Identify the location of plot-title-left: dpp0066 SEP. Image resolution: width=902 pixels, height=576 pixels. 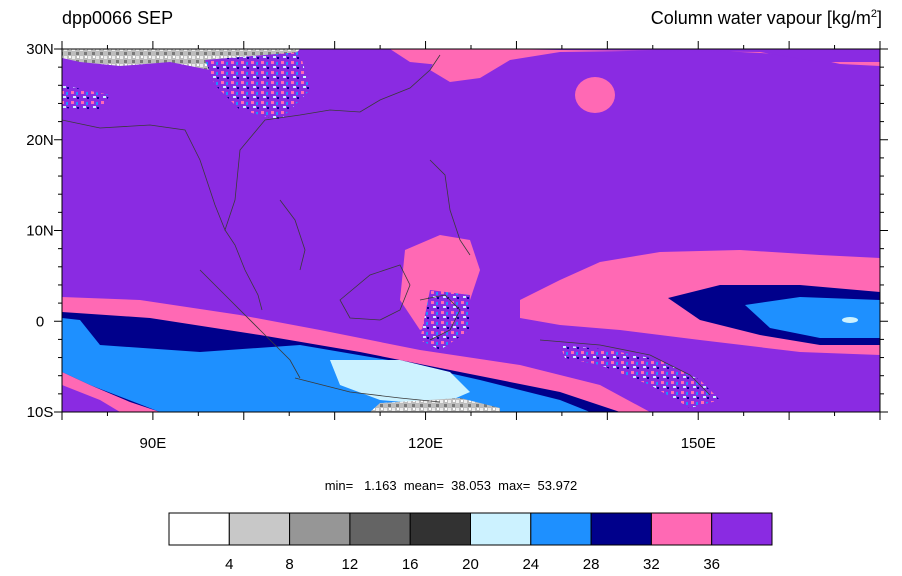
(118, 18).